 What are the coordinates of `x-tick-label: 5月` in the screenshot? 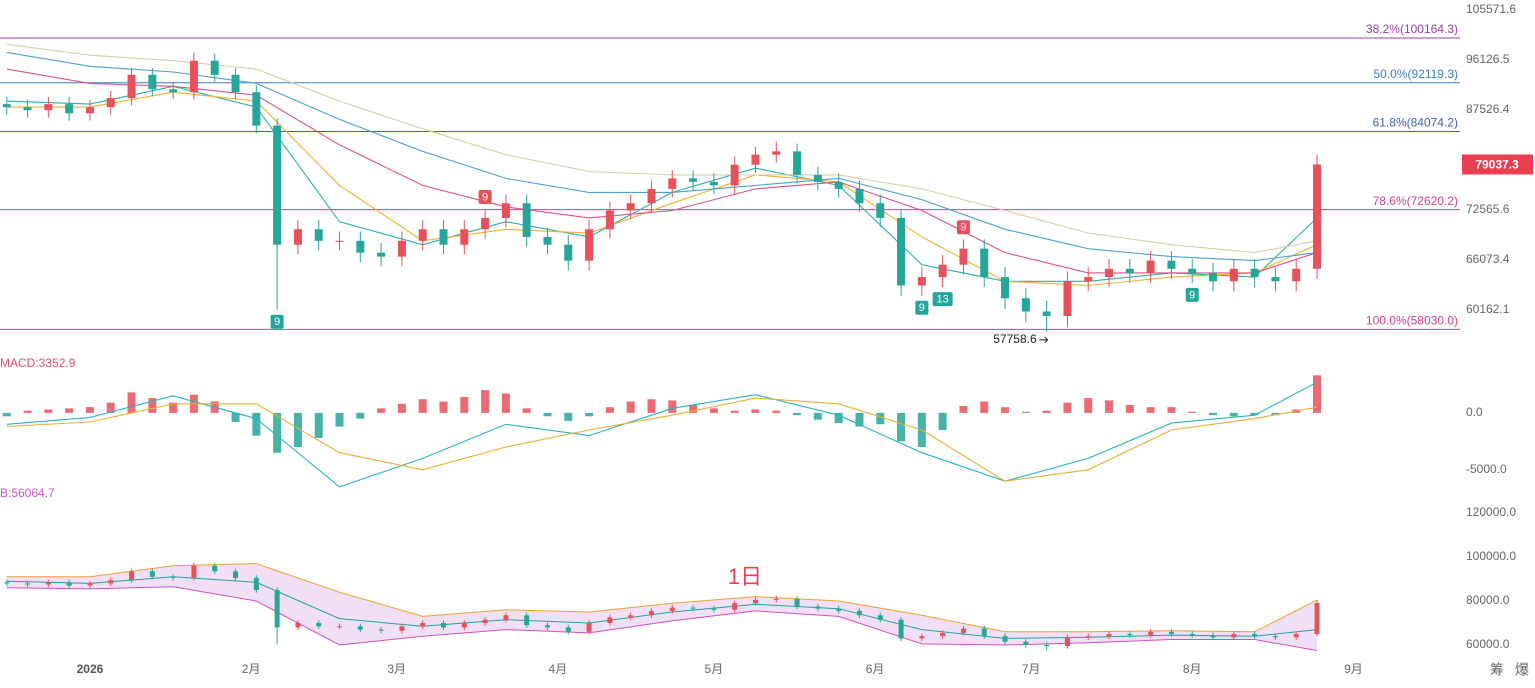 It's located at (714, 669).